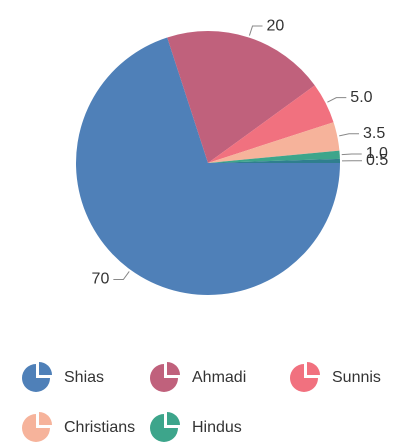 Image resolution: width=405 pixels, height=448 pixels. Describe the element at coordinates (63, 377) in the screenshot. I see `legend-item: Shias` at that location.